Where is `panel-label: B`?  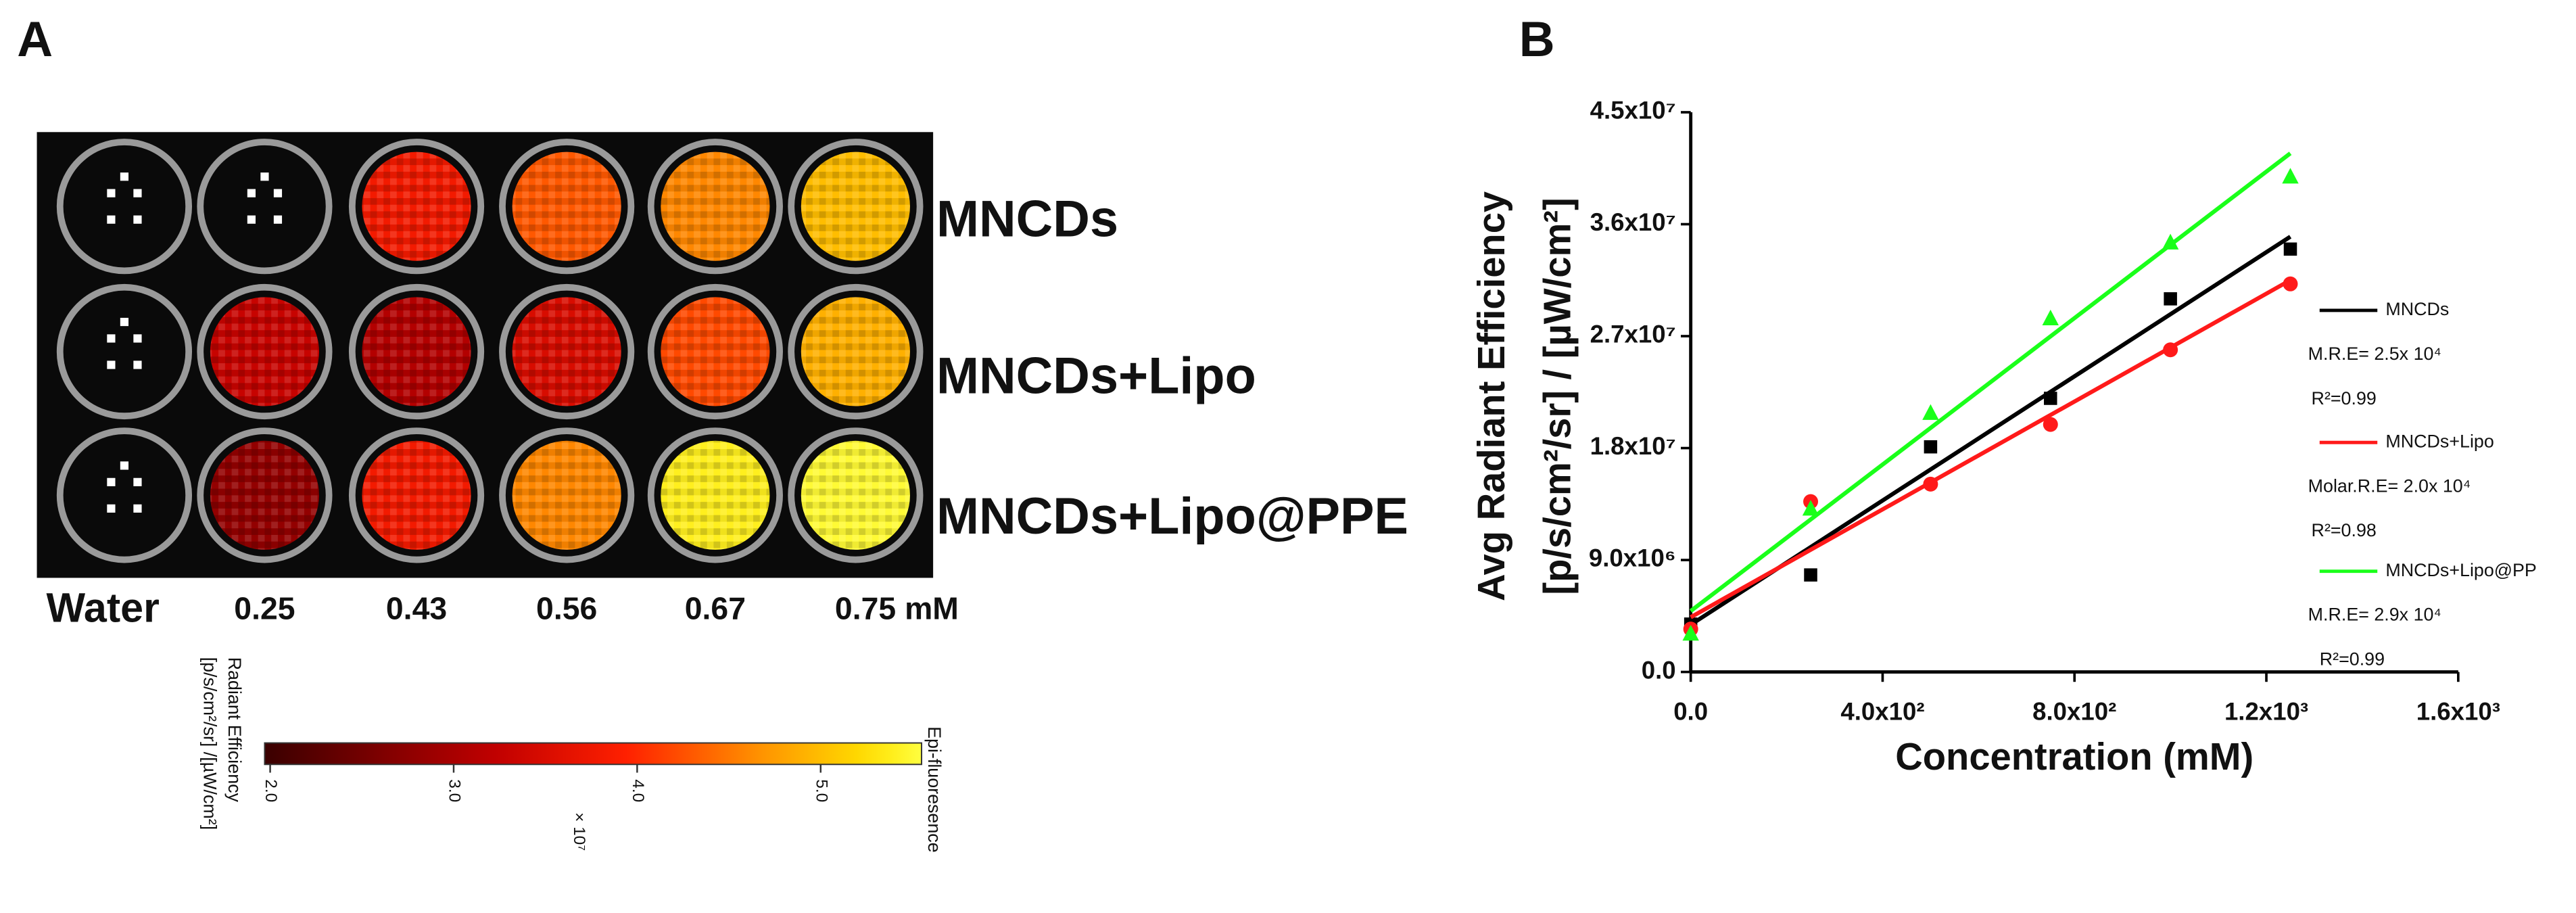
panel-label: B is located at coordinates (1537, 39).